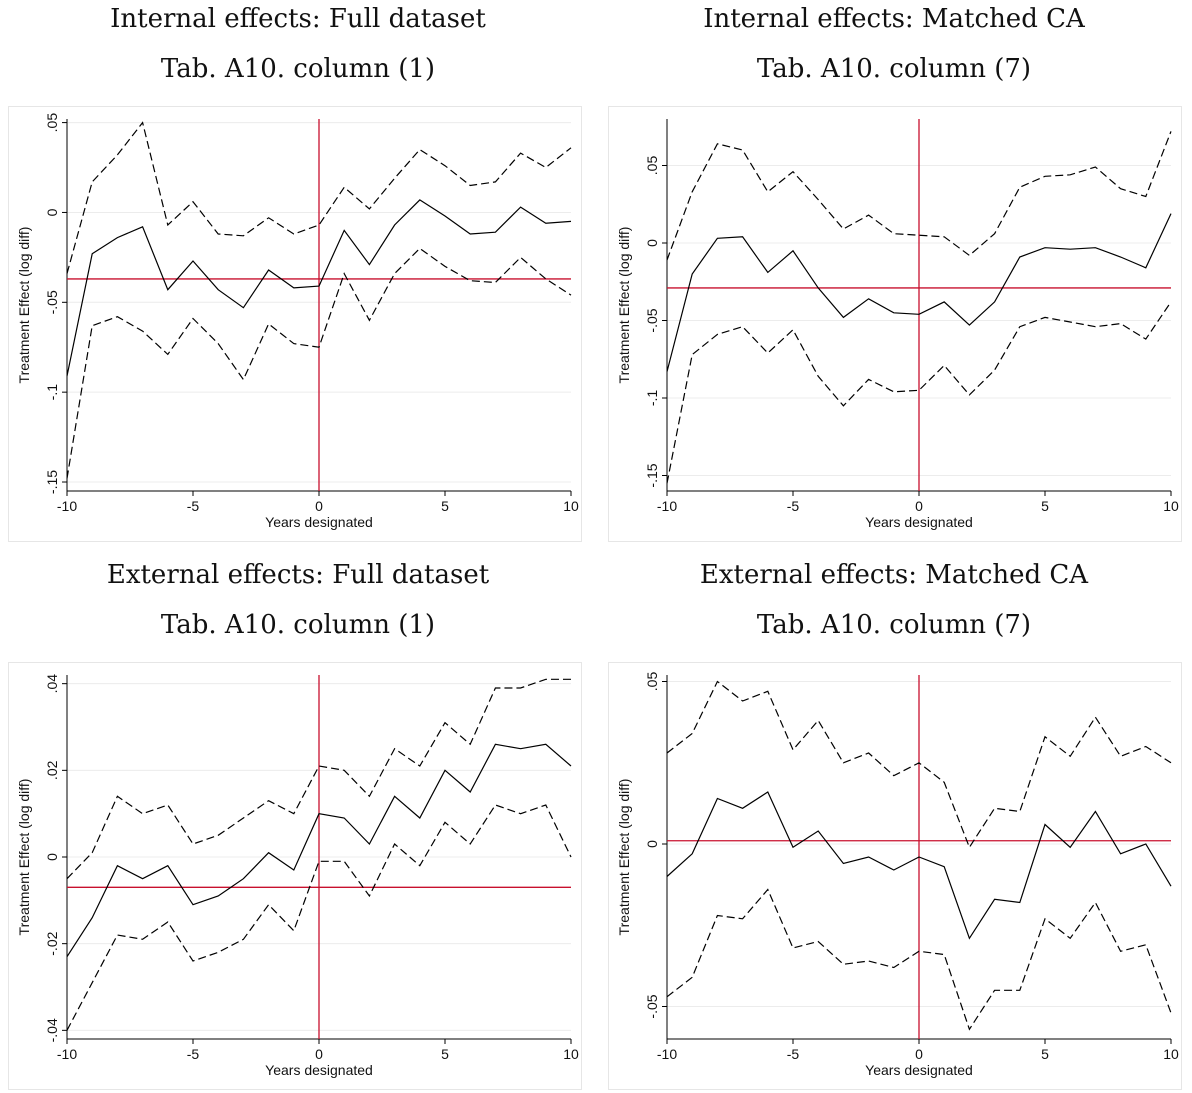 The width and height of the screenshot is (1192, 1093). What do you see at coordinates (52, 770) in the screenshot?
I see `y-tick-label: .02` at bounding box center [52, 770].